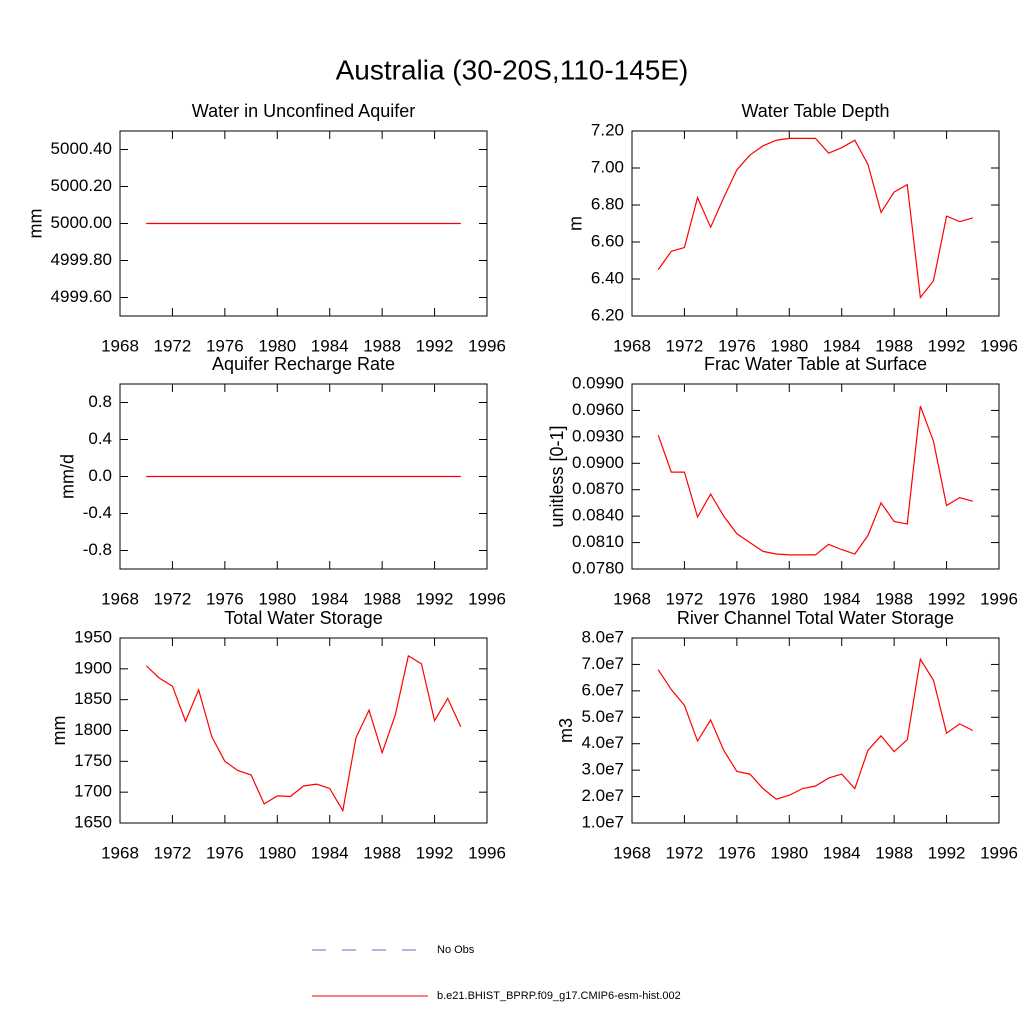  Describe the element at coordinates (598, 488) in the screenshot. I see `y-tick-label: 0.0870` at that location.